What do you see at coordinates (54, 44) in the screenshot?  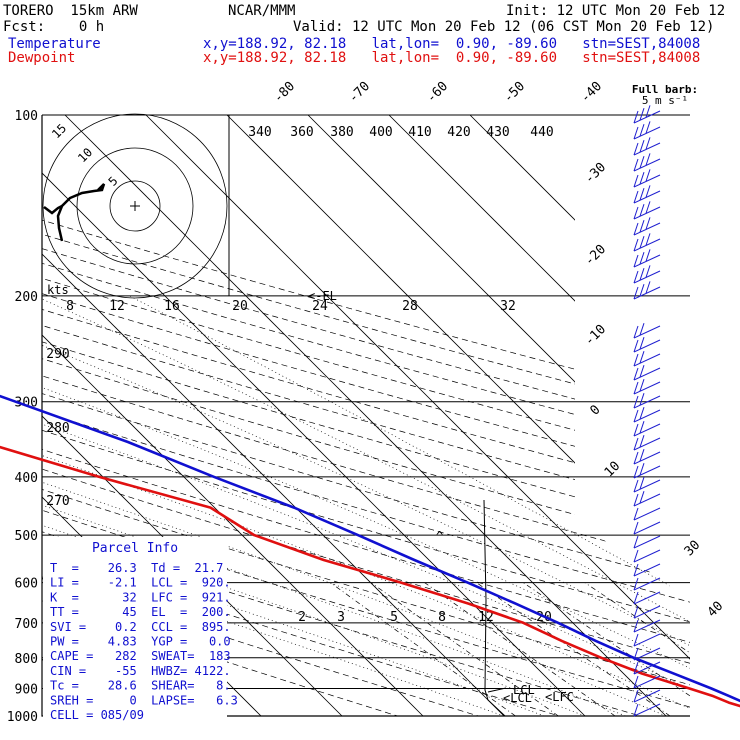 I see `temperature-label: Temperature` at bounding box center [54, 44].